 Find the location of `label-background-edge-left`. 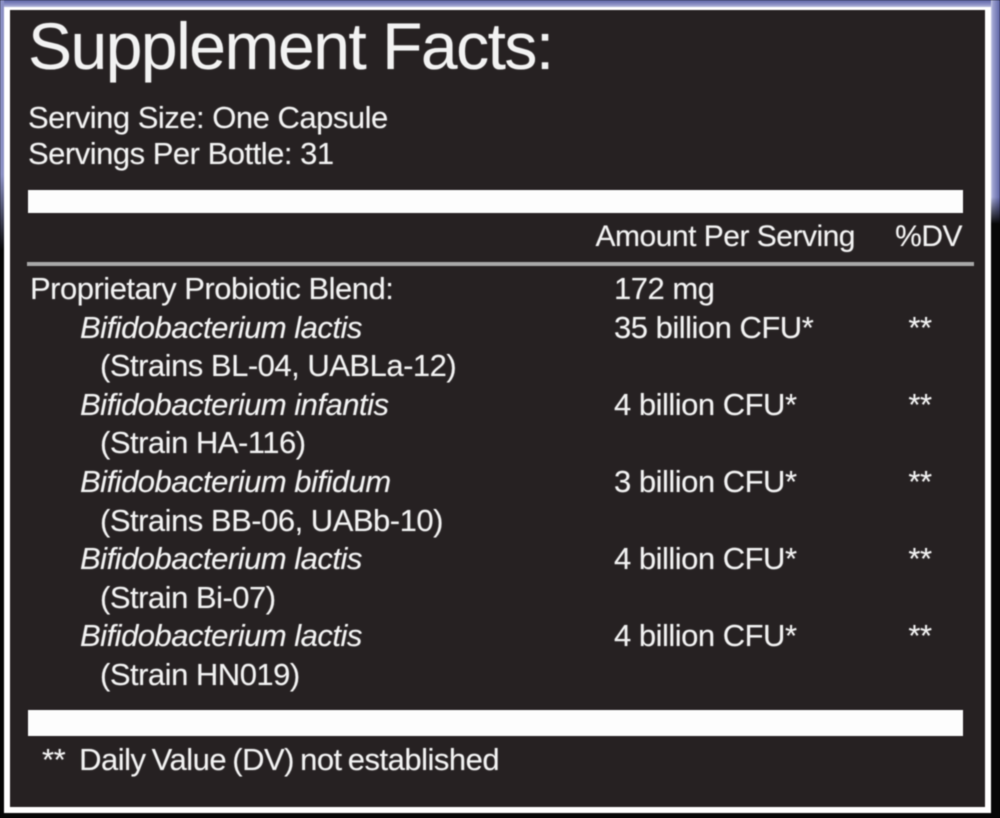

label-background-edge-left is located at coordinates (2, 125).